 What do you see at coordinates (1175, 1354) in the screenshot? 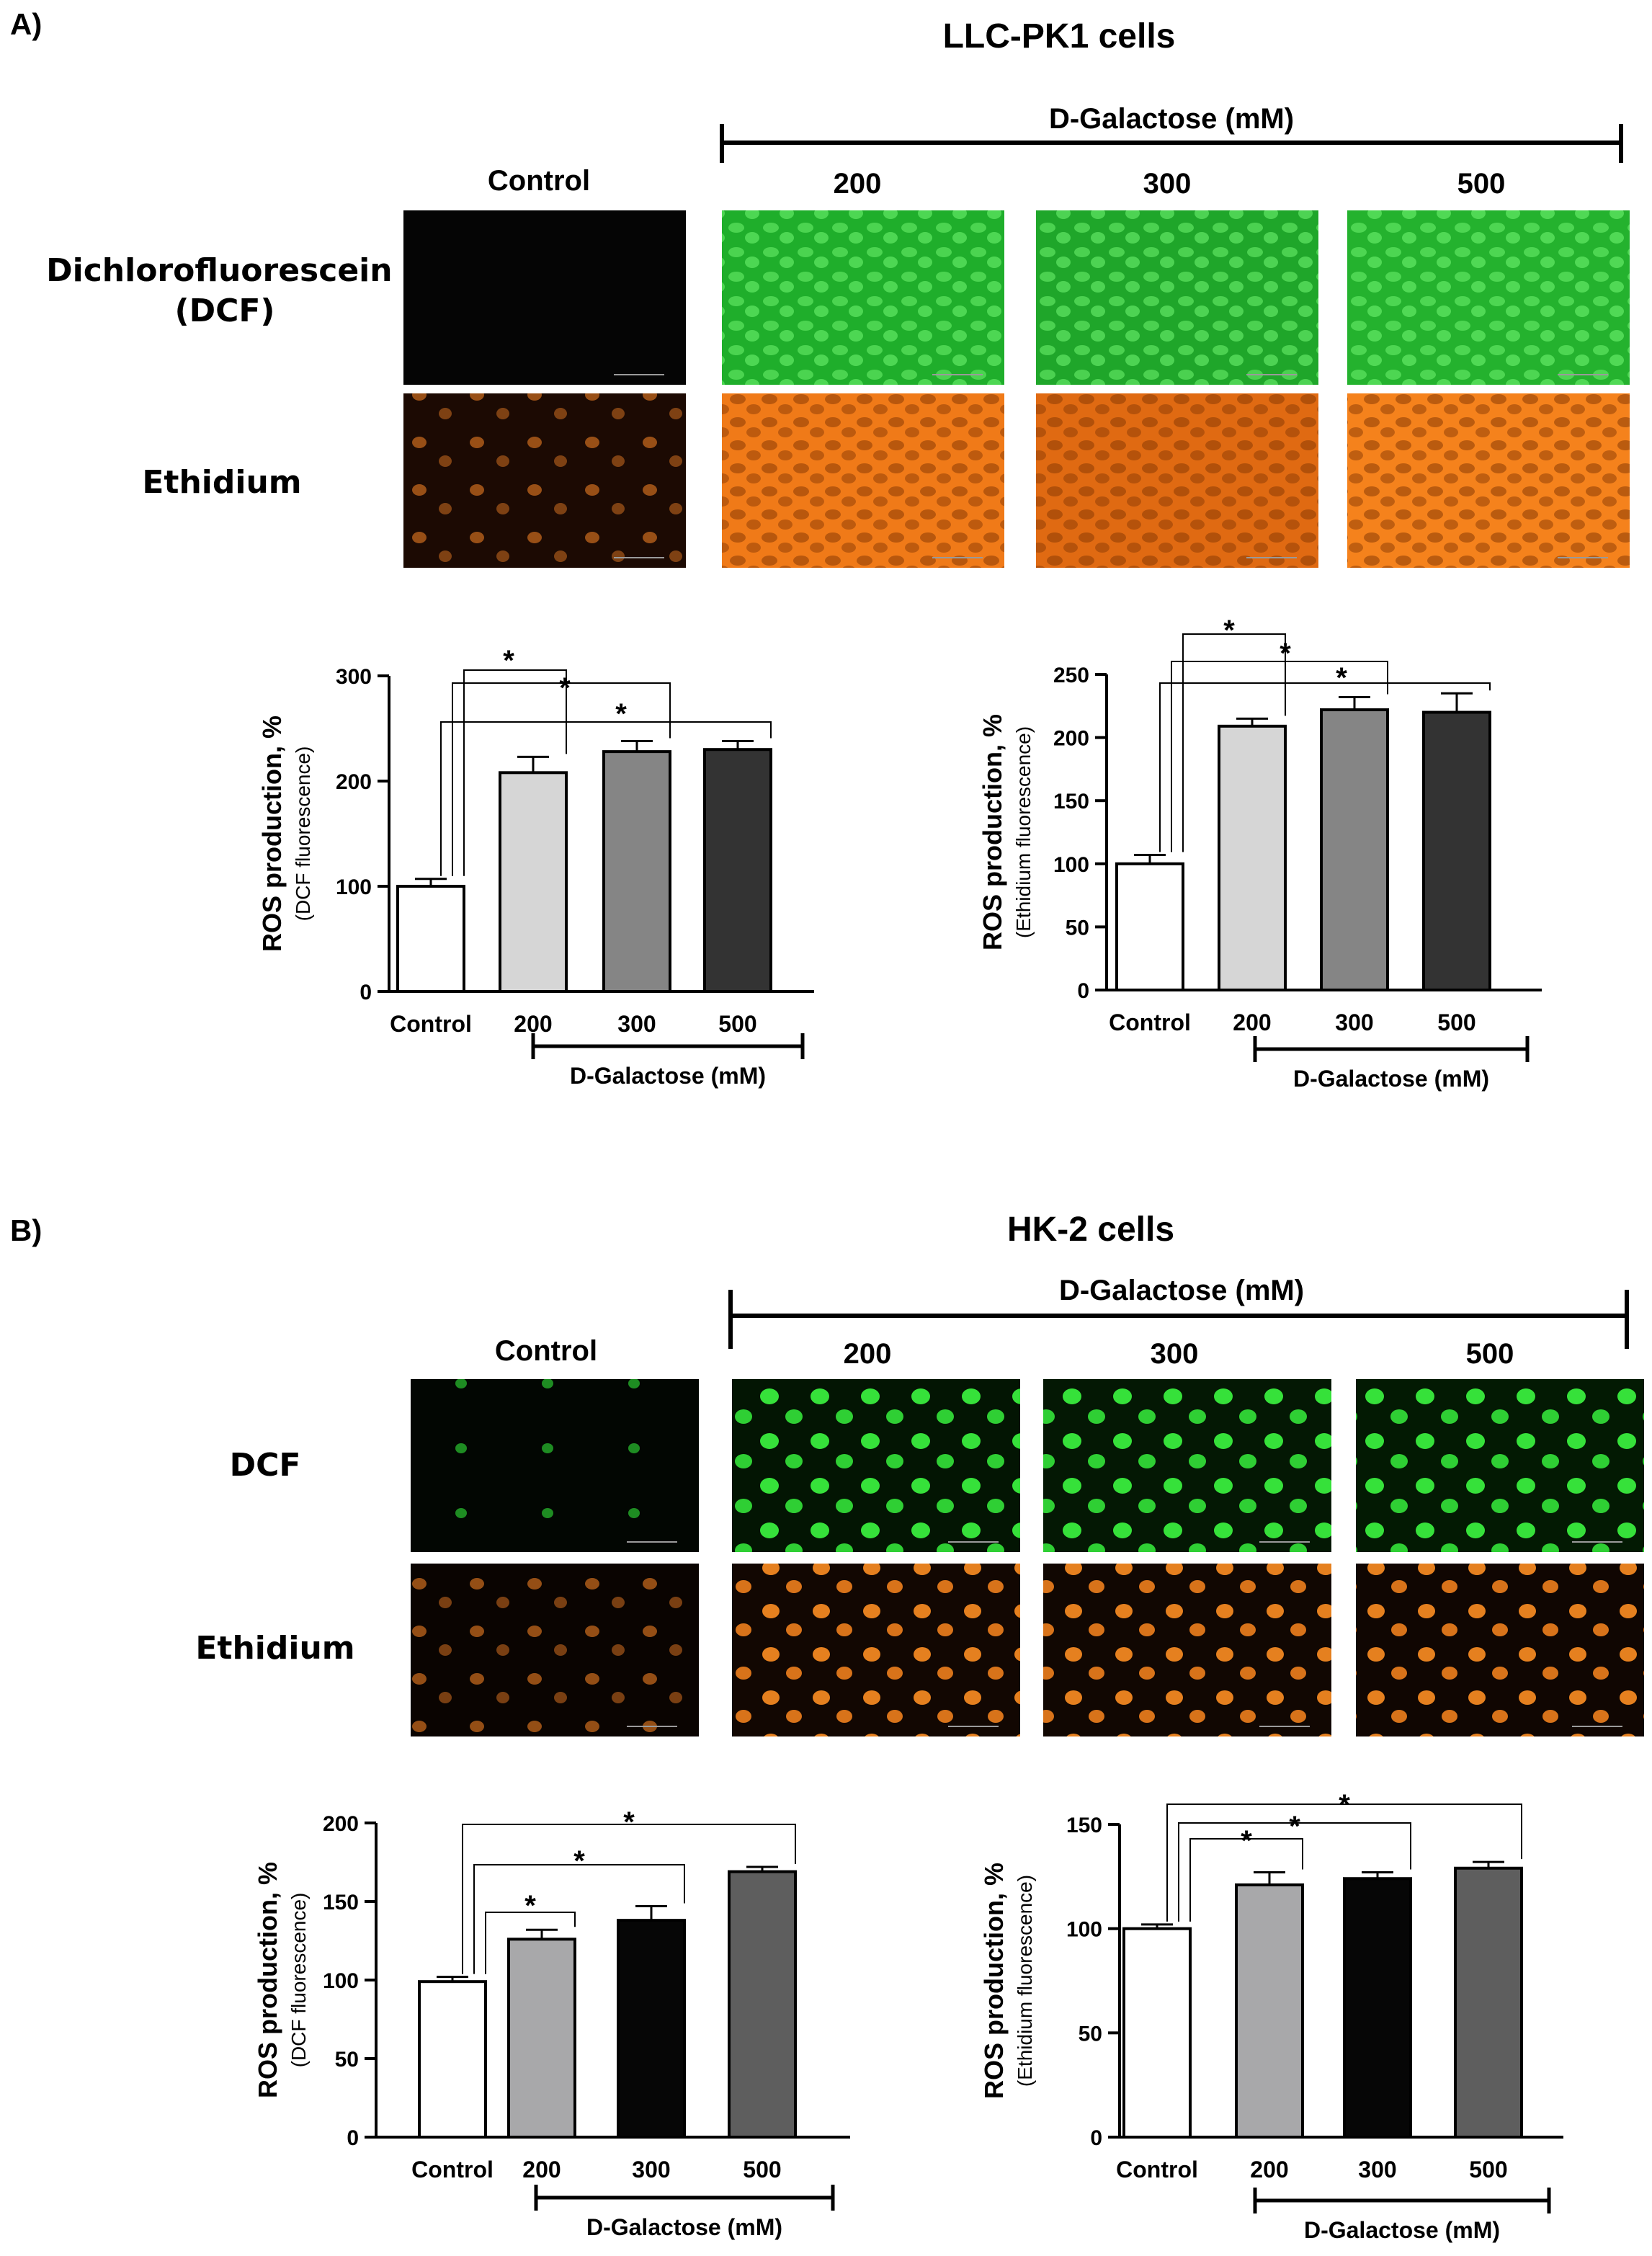
I see `column-label-b-300: 300` at bounding box center [1175, 1354].